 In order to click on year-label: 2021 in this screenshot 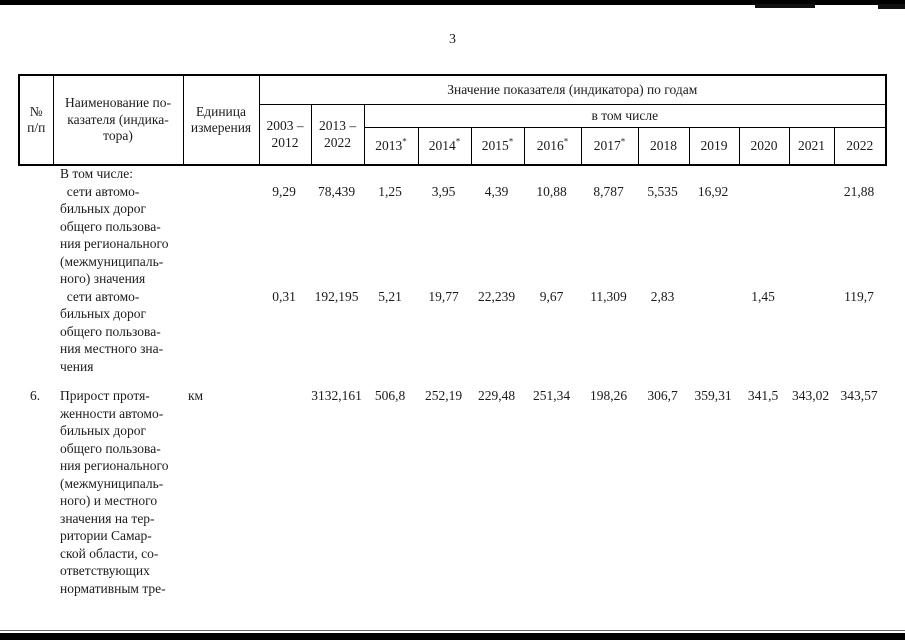, I will do `click(811, 145)`.